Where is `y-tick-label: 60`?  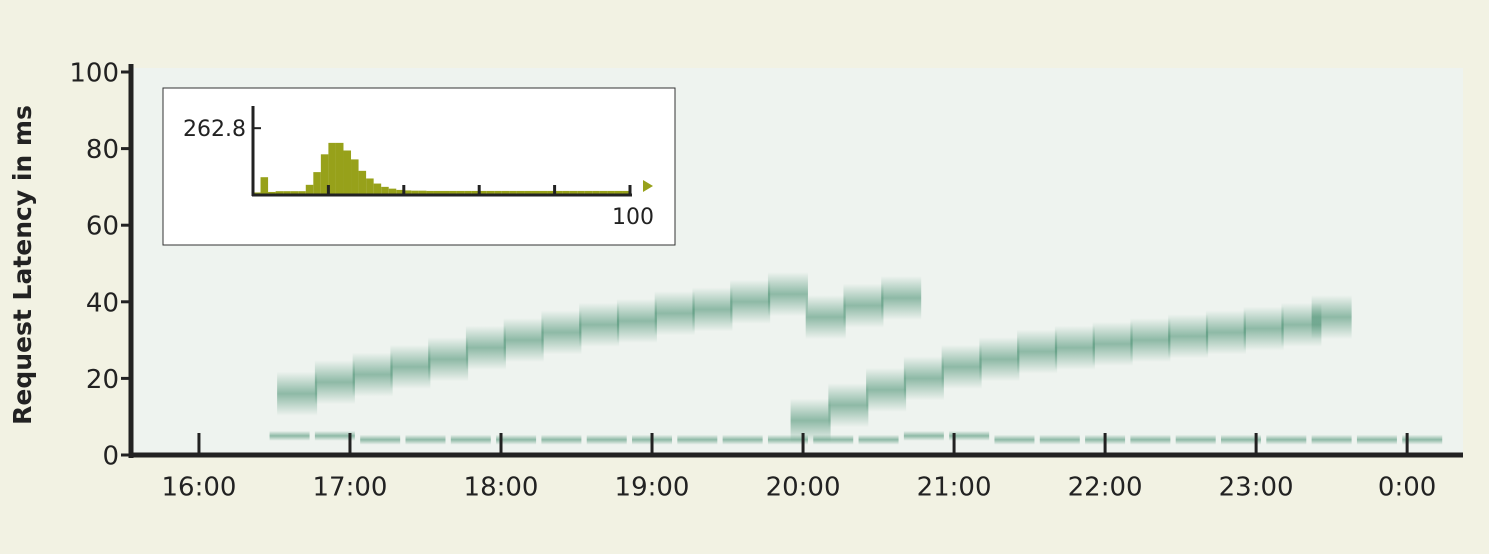 y-tick-label: 60 is located at coordinates (102, 227).